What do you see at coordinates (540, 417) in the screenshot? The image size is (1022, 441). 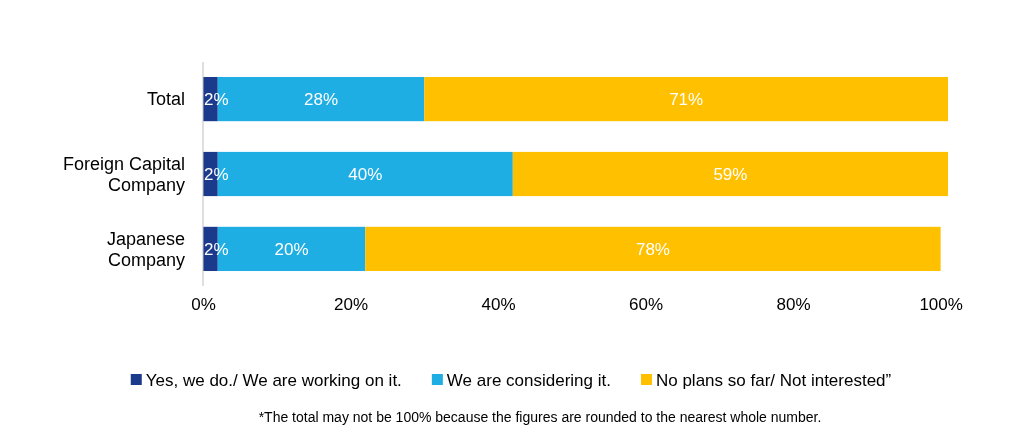 I see `text: *The total may not be 100% because the figures are rounded to the nearest whole number.` at bounding box center [540, 417].